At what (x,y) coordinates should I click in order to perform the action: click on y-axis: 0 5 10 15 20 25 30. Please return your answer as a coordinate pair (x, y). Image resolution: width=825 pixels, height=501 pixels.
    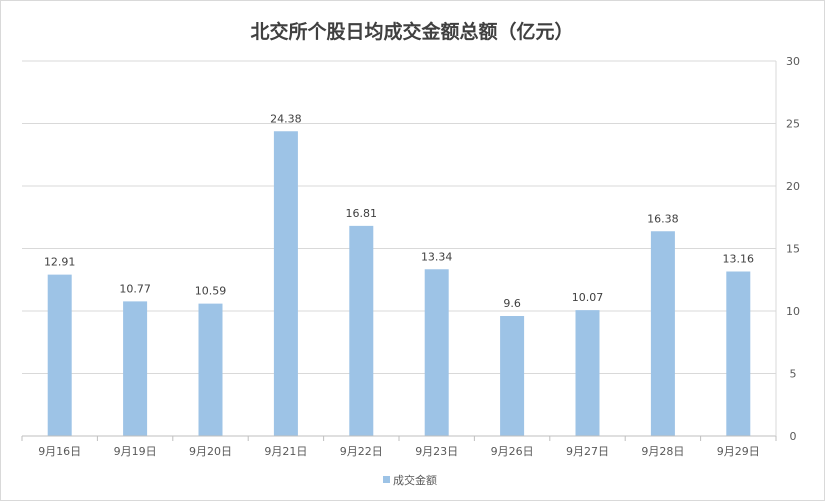
    Looking at the image, I should click on (787, 249).